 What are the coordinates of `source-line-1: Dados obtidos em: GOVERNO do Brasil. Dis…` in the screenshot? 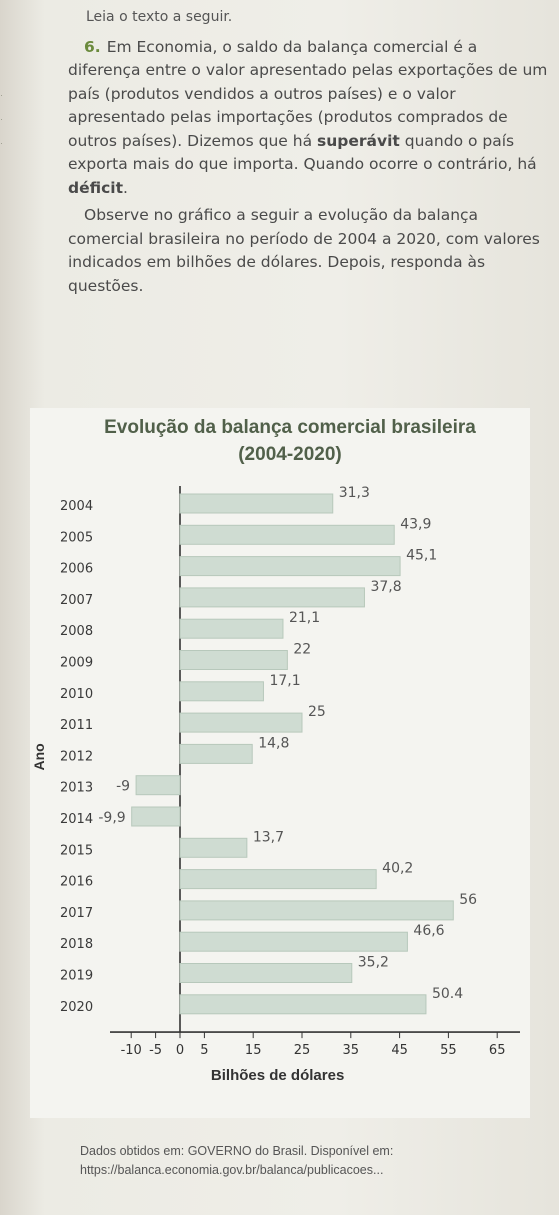 It's located at (237, 1151).